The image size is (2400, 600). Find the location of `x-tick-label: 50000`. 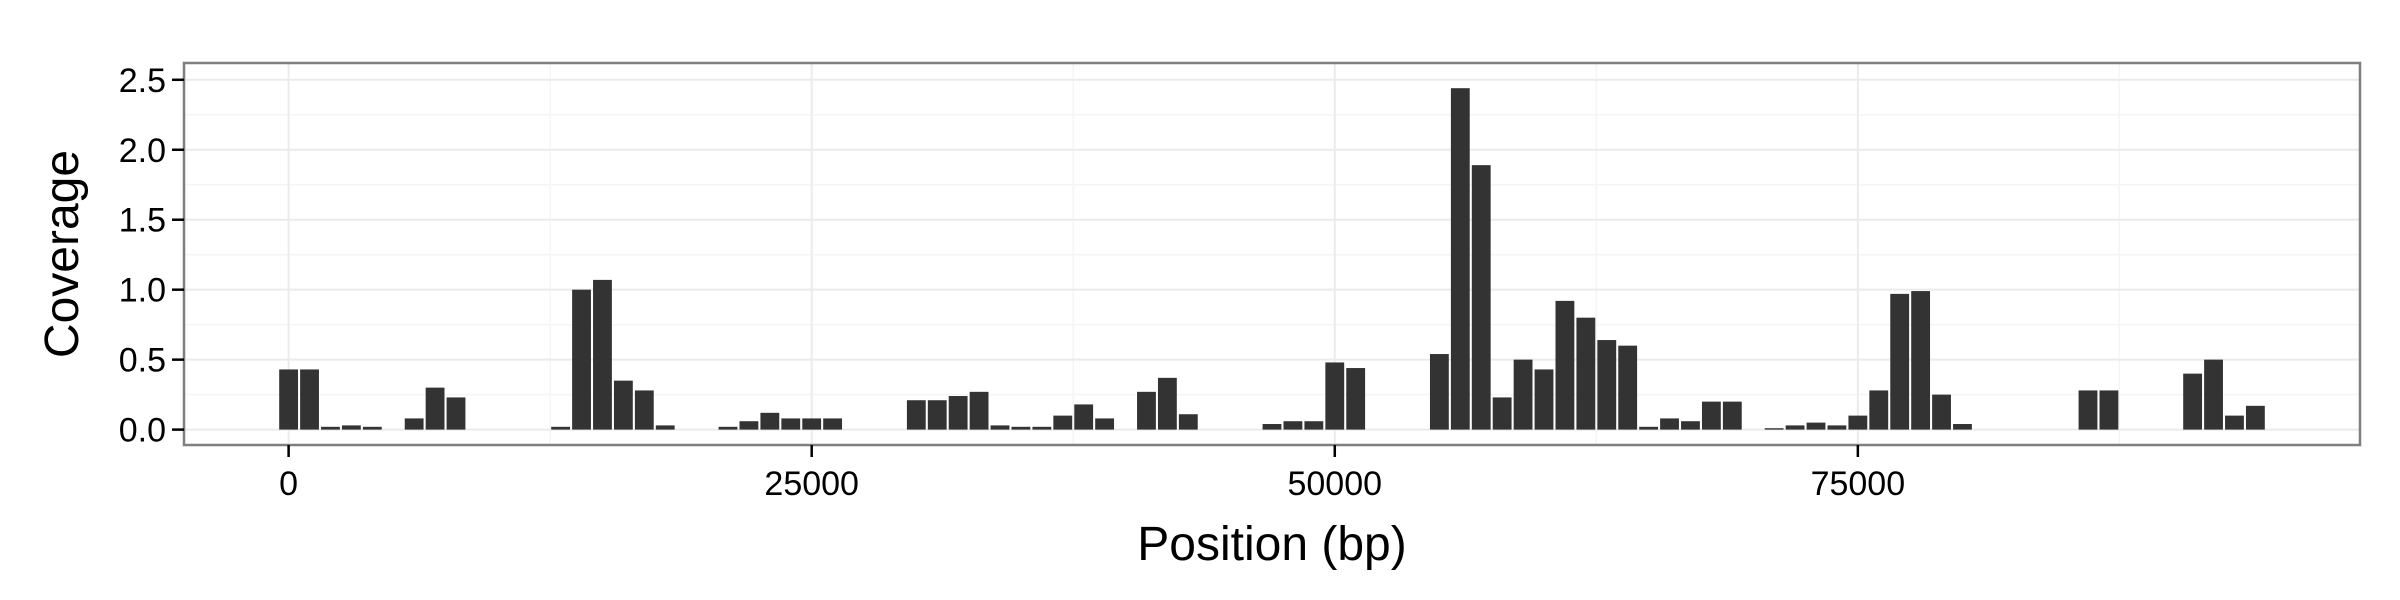

x-tick-label: 50000 is located at coordinates (1334, 484).